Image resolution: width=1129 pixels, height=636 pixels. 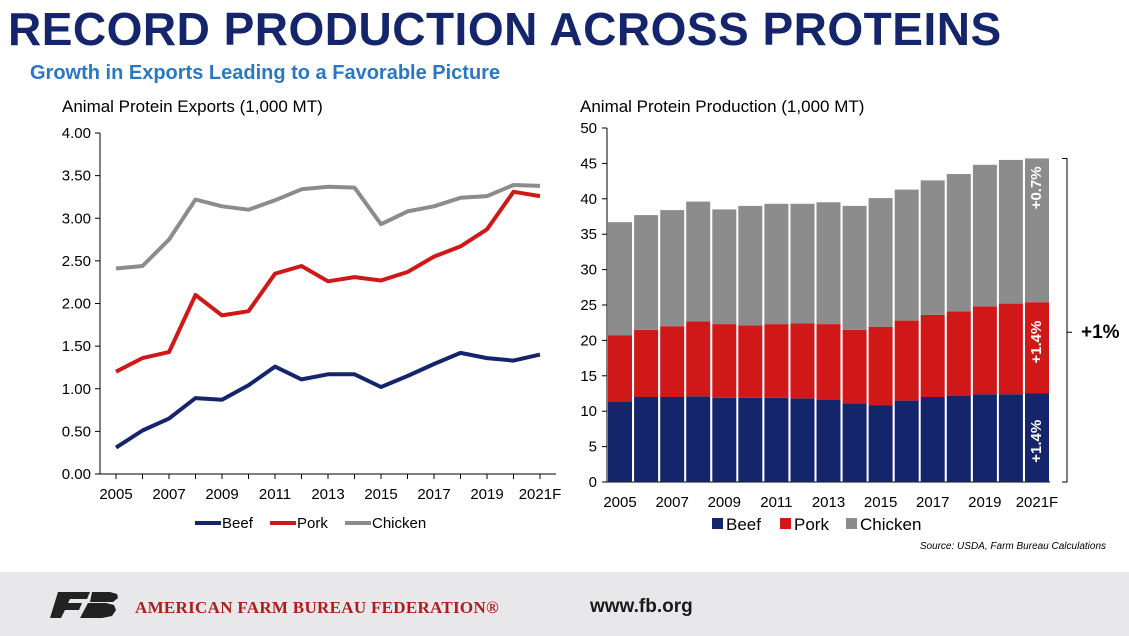 What do you see at coordinates (932, 439) in the screenshot?
I see `bar-beef-2017` at bounding box center [932, 439].